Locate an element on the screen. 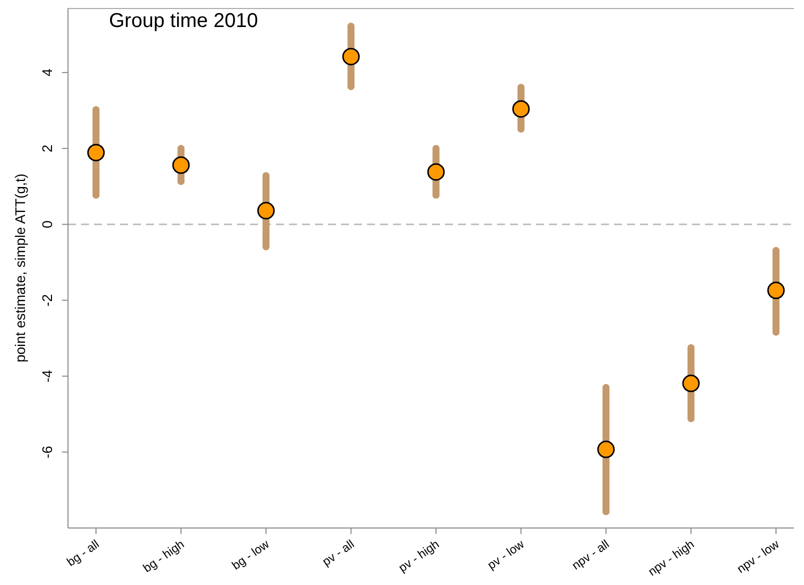  y-tick-label: -4 is located at coordinates (47, 376).